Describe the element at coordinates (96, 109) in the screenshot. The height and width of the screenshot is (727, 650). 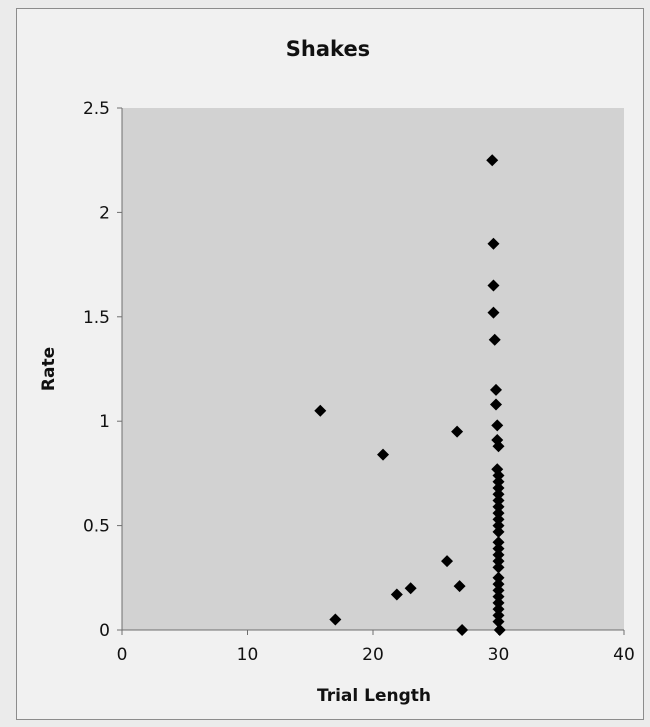
I see `y-tick-label: 2.5` at that location.